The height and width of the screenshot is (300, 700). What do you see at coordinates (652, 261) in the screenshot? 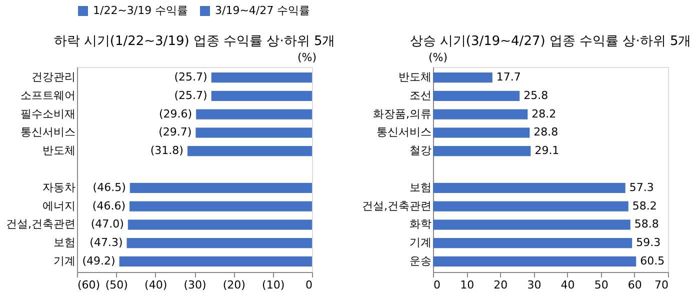
I see `data-label: 60.5` at bounding box center [652, 261].